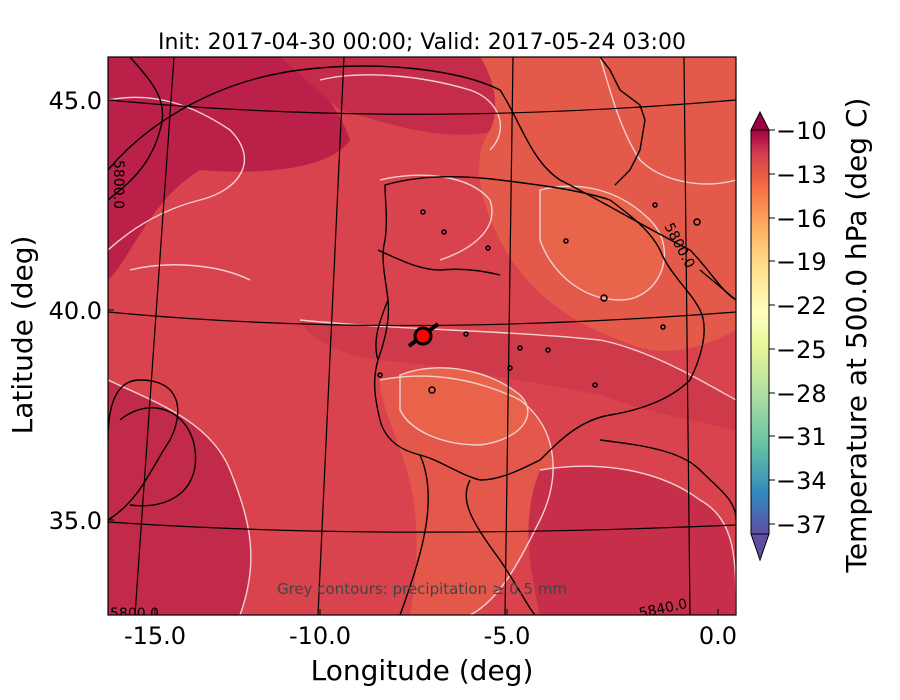 The image size is (900, 700). What do you see at coordinates (801, 175) in the screenshot?
I see `colorbar-tick-label: −13` at bounding box center [801, 175].